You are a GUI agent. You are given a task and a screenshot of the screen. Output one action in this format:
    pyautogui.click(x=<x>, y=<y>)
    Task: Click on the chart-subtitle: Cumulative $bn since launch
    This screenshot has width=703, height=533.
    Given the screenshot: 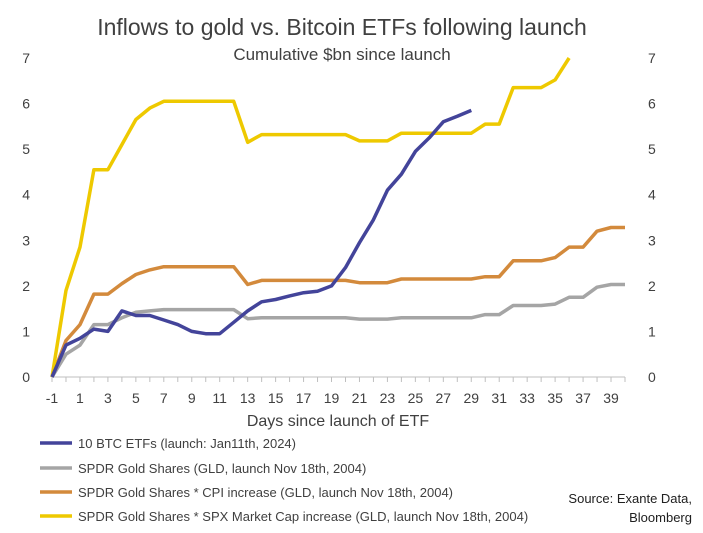 What is the action you would take?
    pyautogui.click(x=341, y=54)
    